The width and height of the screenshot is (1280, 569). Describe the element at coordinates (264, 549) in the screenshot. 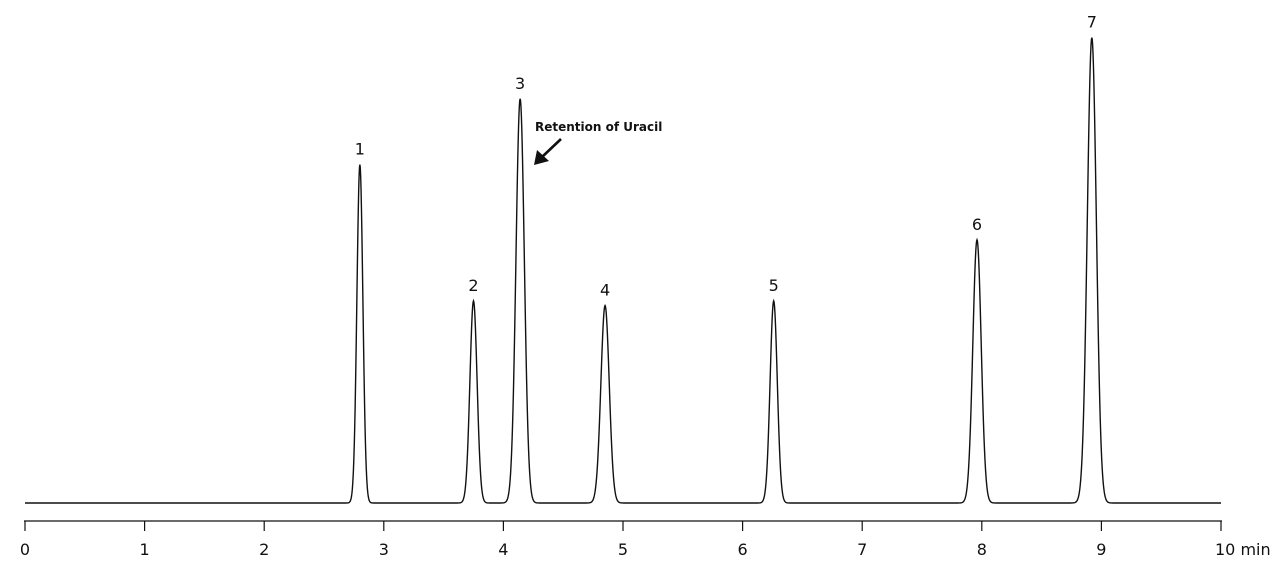

I see `x-tick-label: 2` at that location.